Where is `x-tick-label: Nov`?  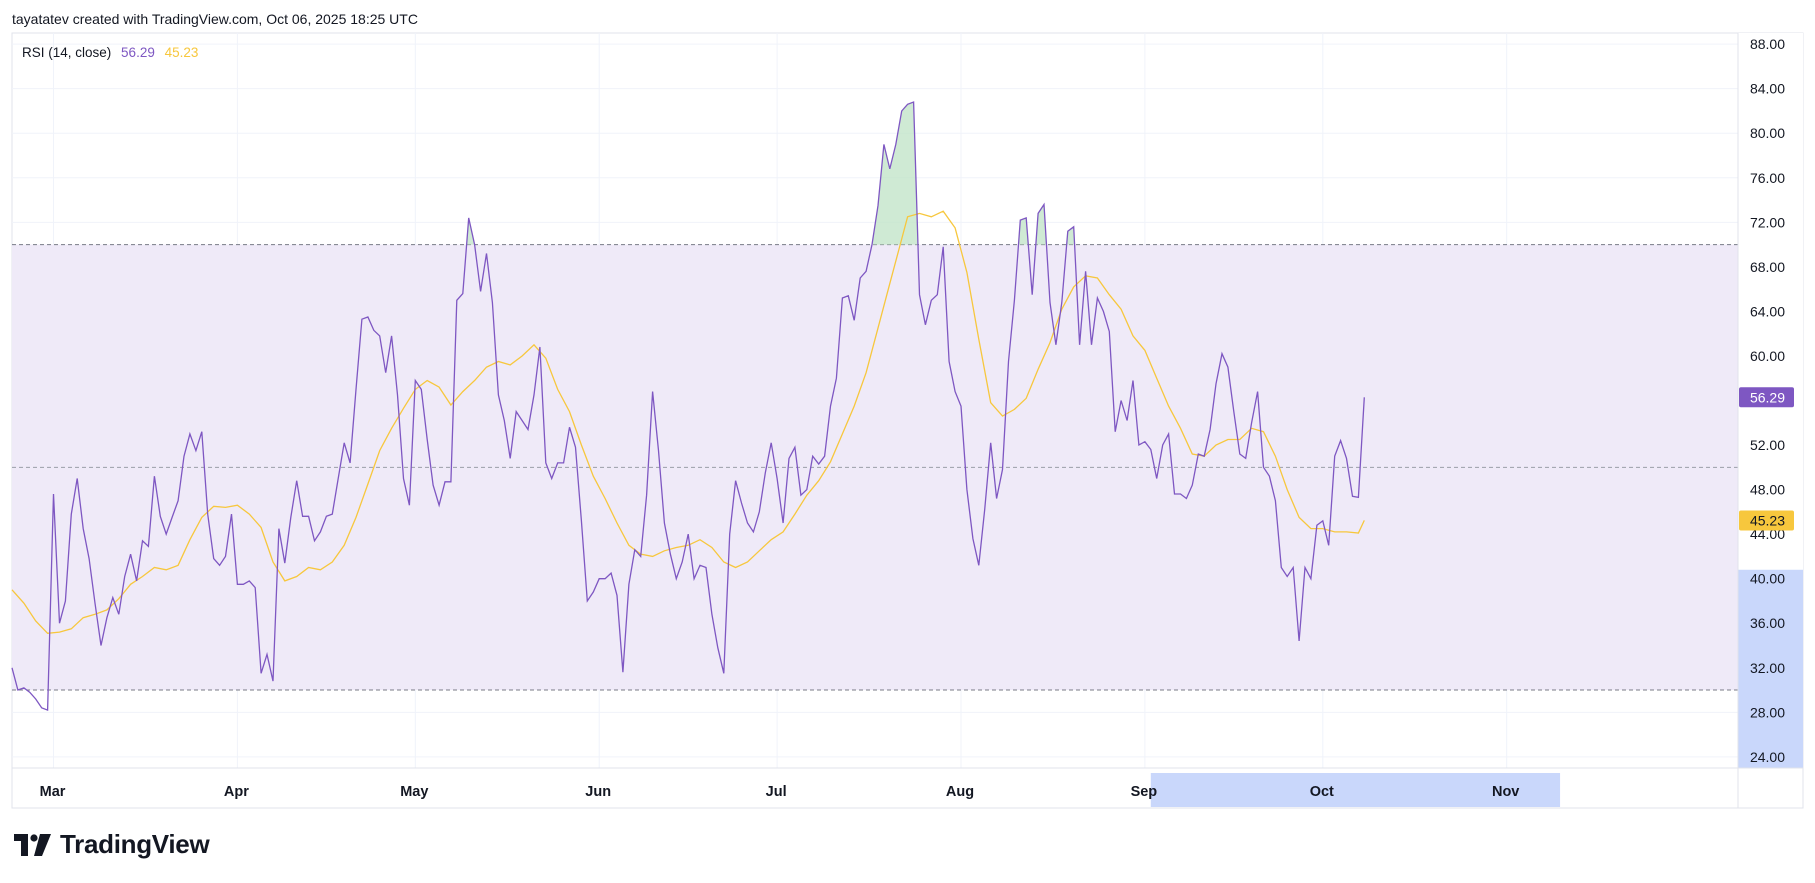 x-tick-label: Nov is located at coordinates (1505, 792).